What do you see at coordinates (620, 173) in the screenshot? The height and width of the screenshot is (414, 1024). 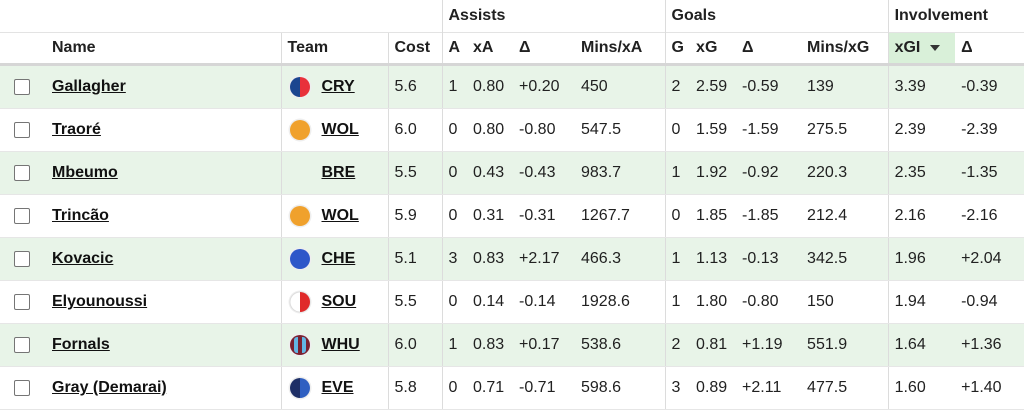 I see `mins-xa-cell: 983.7` at bounding box center [620, 173].